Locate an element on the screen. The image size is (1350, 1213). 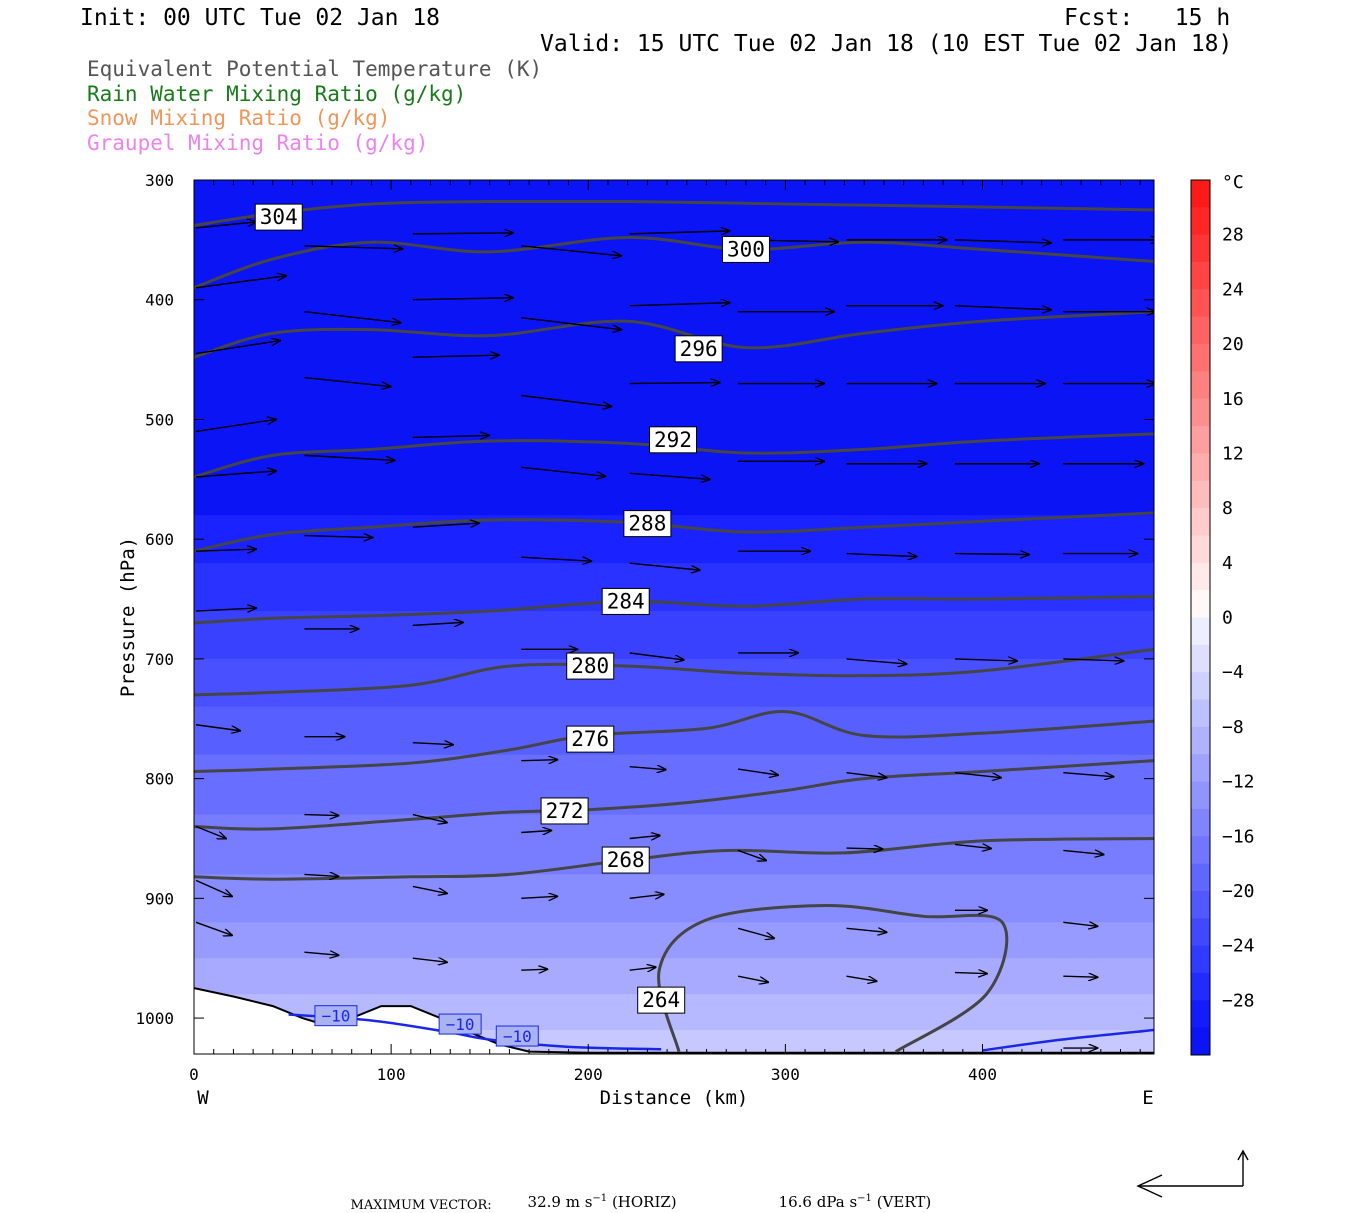
terrain-fill is located at coordinates (674, 1021).